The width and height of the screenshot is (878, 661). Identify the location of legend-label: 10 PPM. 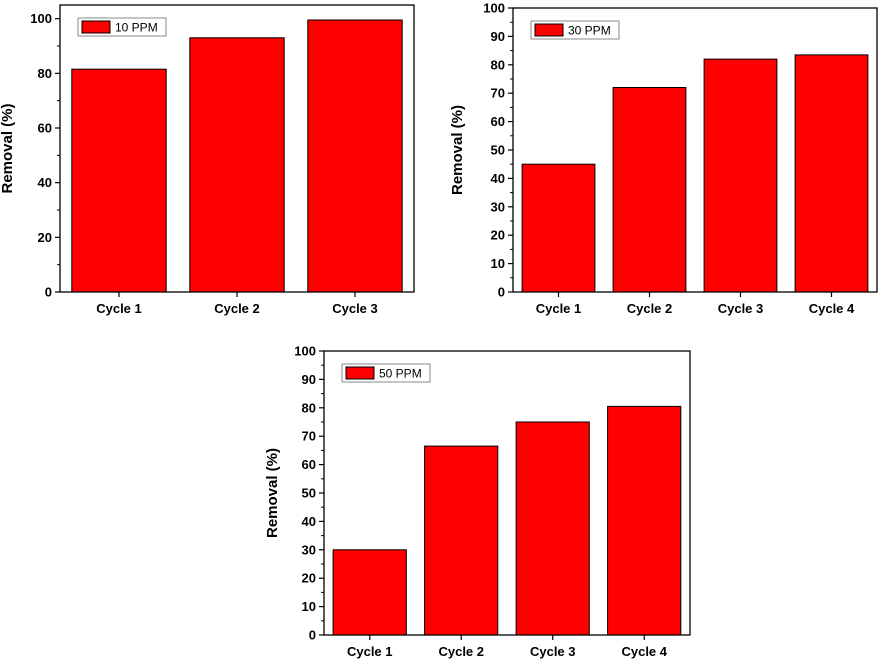
(136, 28).